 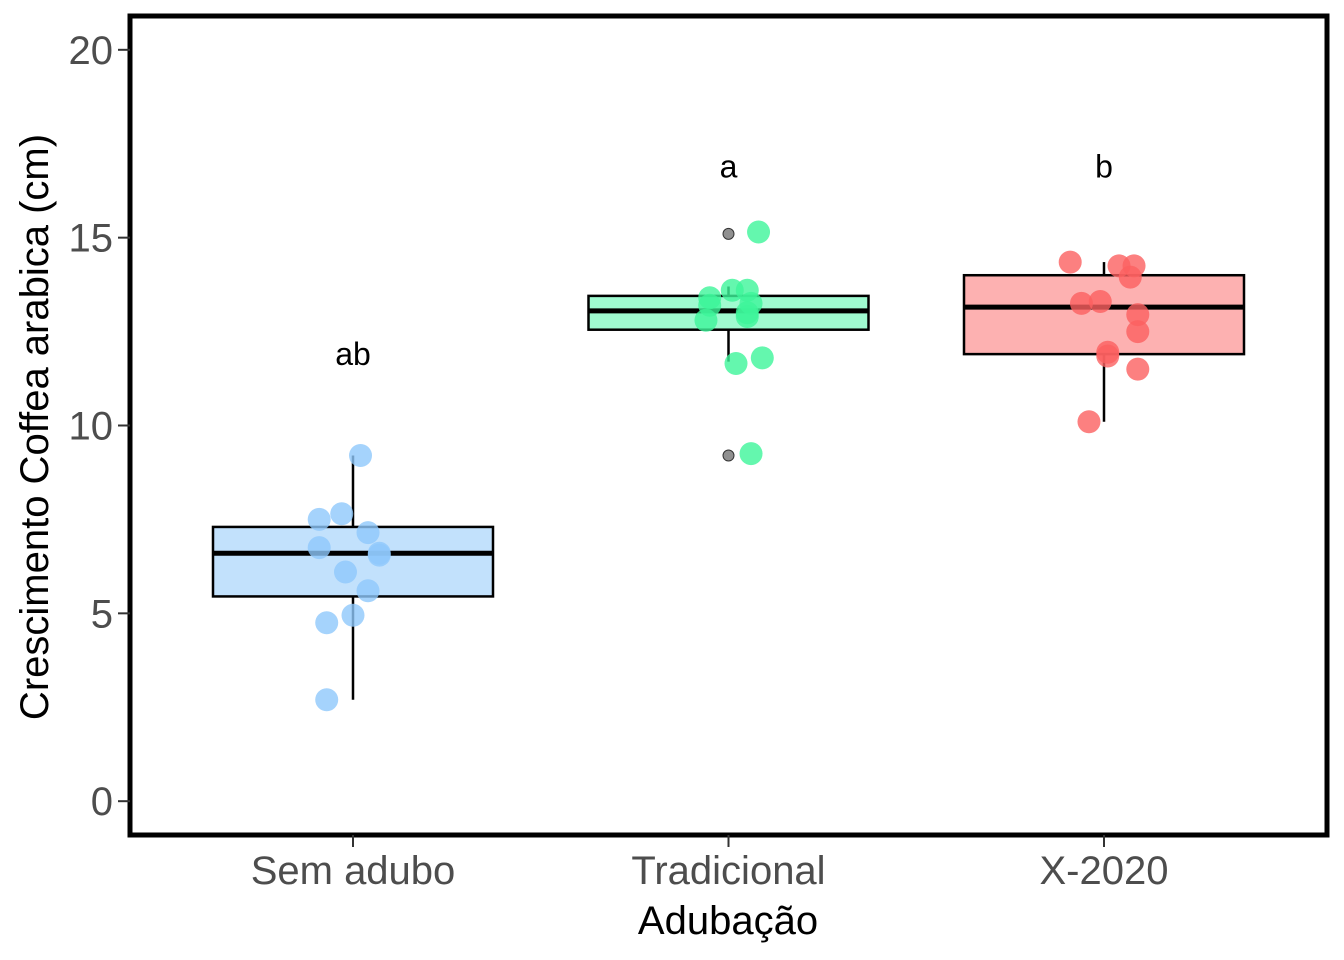 I want to click on y-tick-label: 5, so click(x=102, y=614).